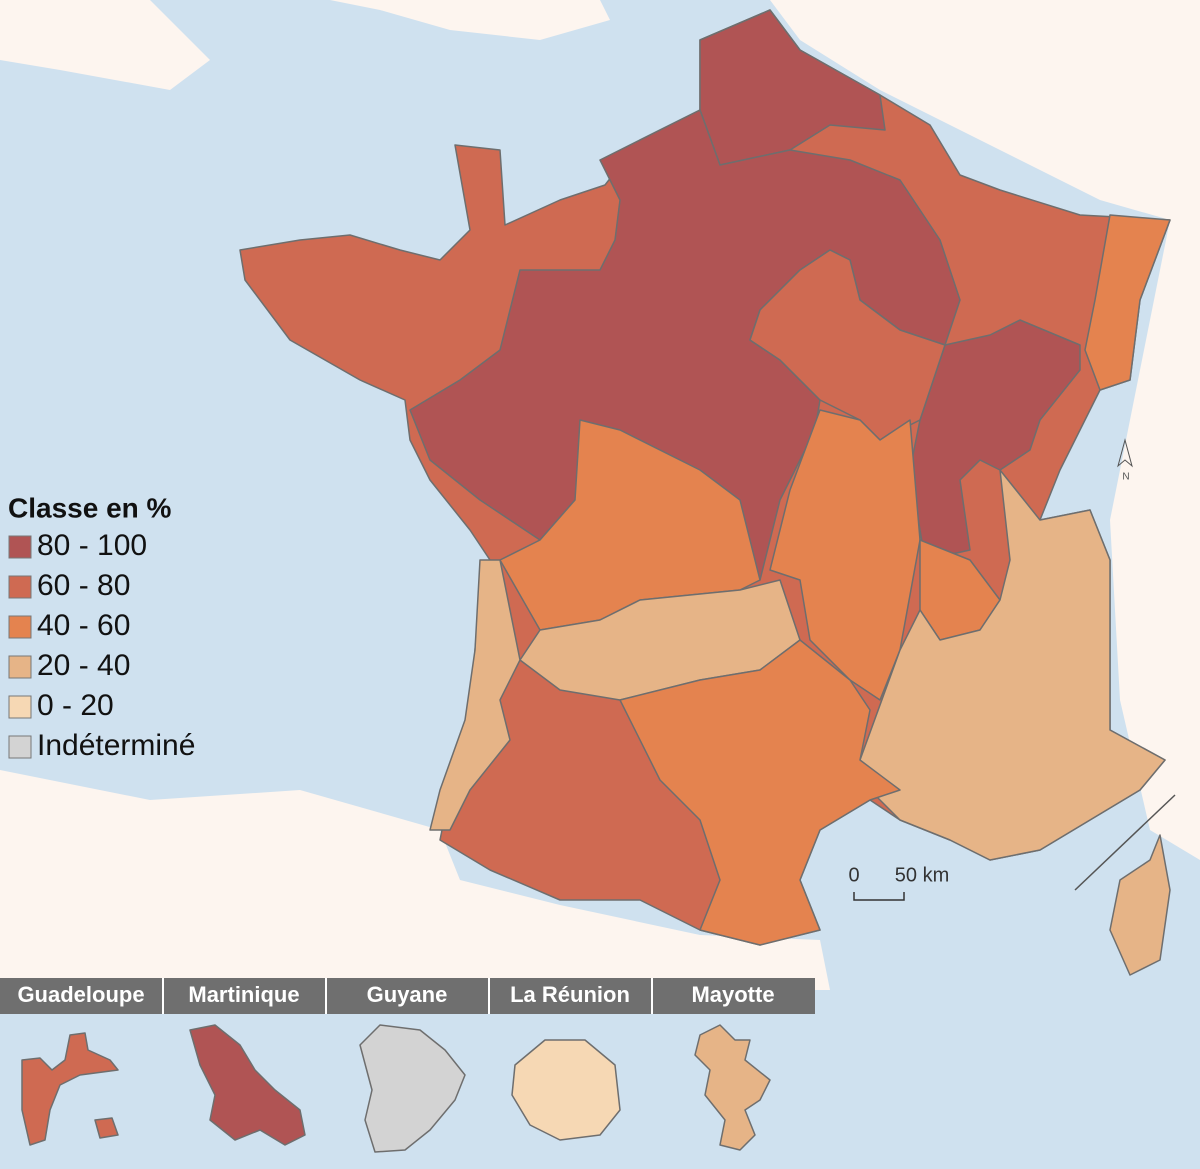  I want to click on legend-label: Indéterminé, so click(116, 745).